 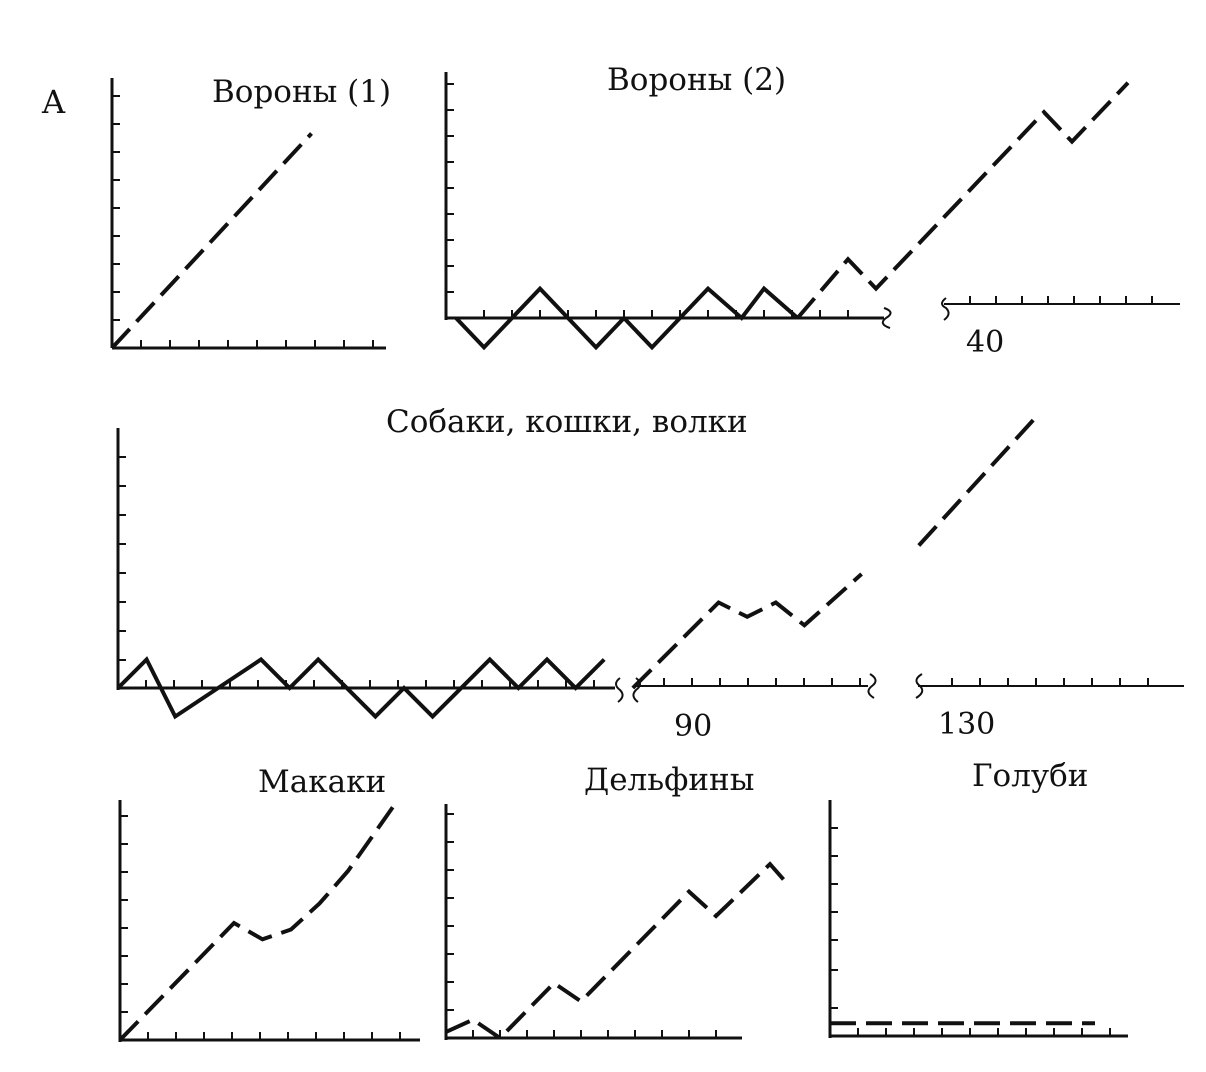 I want to click on panel-dolphins: Дельфины, so click(x=614, y=901).